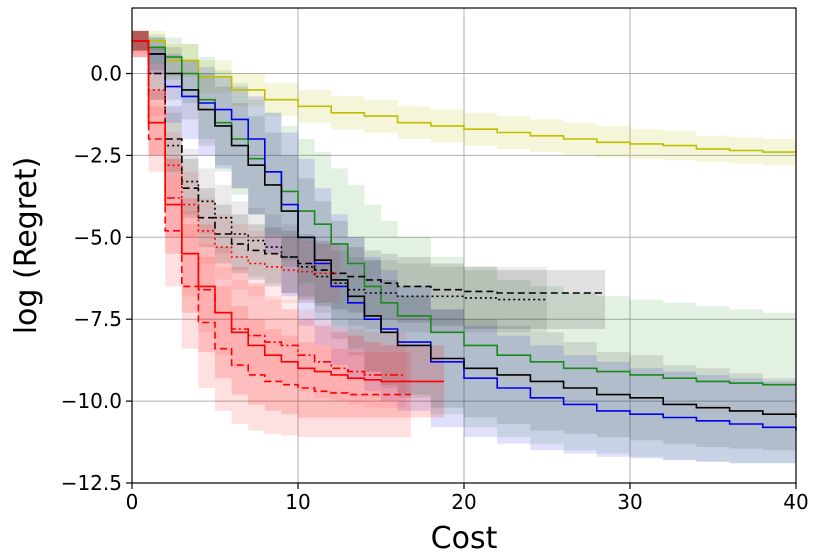 The height and width of the screenshot is (554, 830). What do you see at coordinates (106, 74) in the screenshot?
I see `y-tick-label: 0.0` at bounding box center [106, 74].